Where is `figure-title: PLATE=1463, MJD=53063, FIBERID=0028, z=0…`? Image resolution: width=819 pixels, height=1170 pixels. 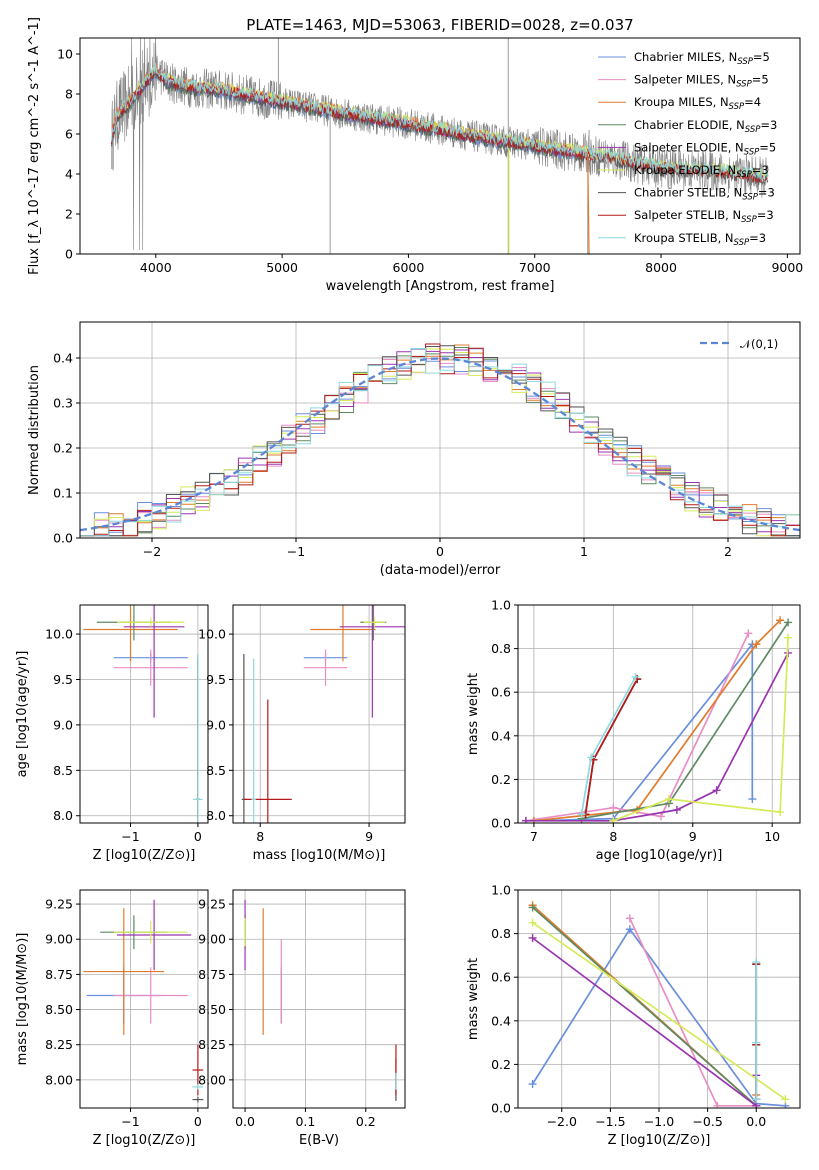
figure-title: PLATE=1463, MJD=53063, FIBERID=0028, z=0… is located at coordinates (439, 25).